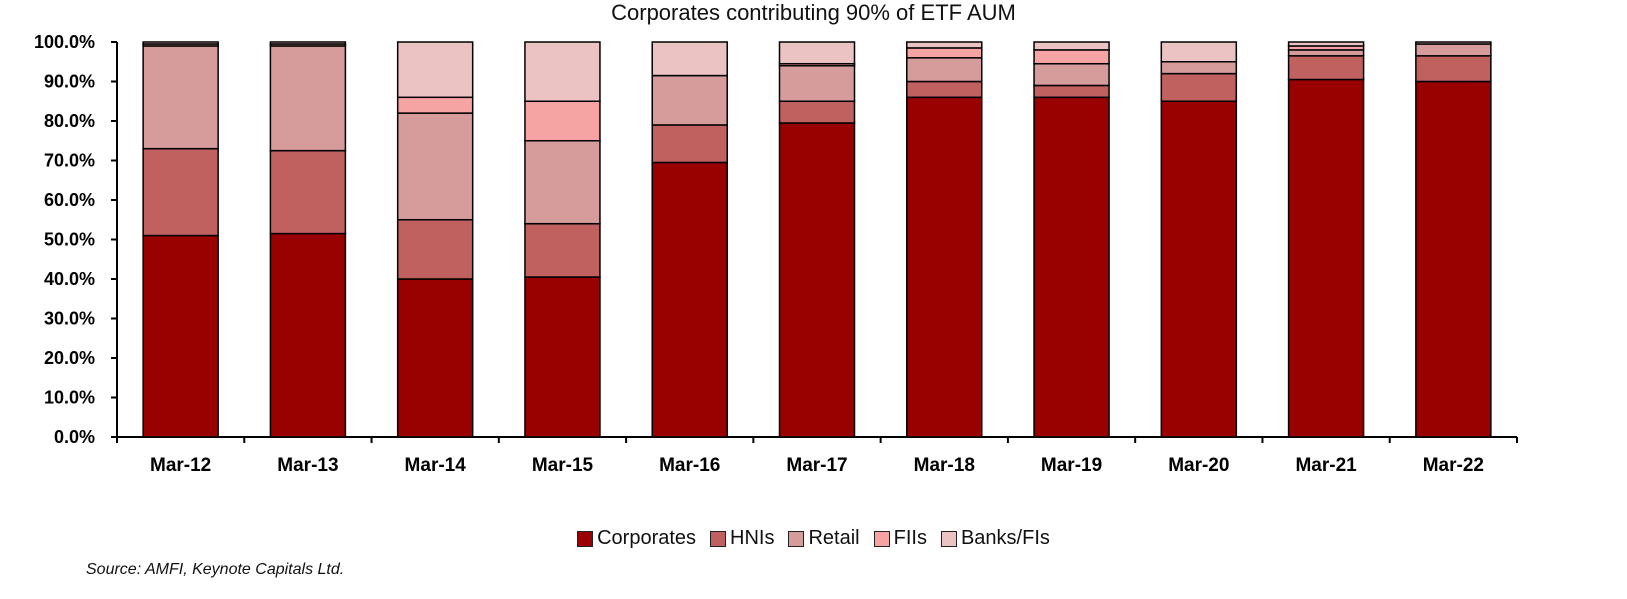 The height and width of the screenshot is (599, 1627). I want to click on x-tick-label: Mar-21, so click(1326, 465).